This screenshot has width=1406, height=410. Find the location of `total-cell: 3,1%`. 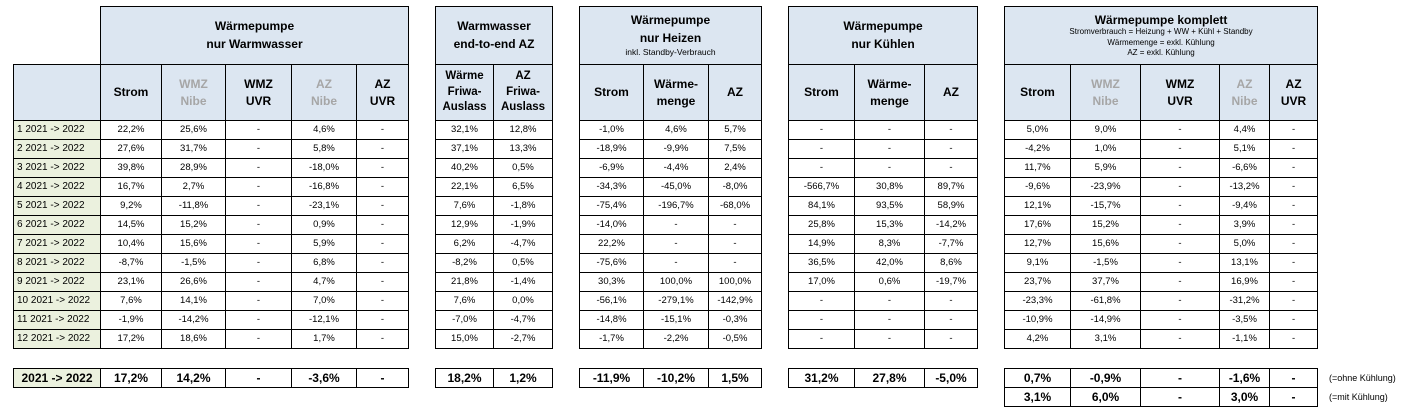

total-cell: 3,1% is located at coordinates (1037, 397).